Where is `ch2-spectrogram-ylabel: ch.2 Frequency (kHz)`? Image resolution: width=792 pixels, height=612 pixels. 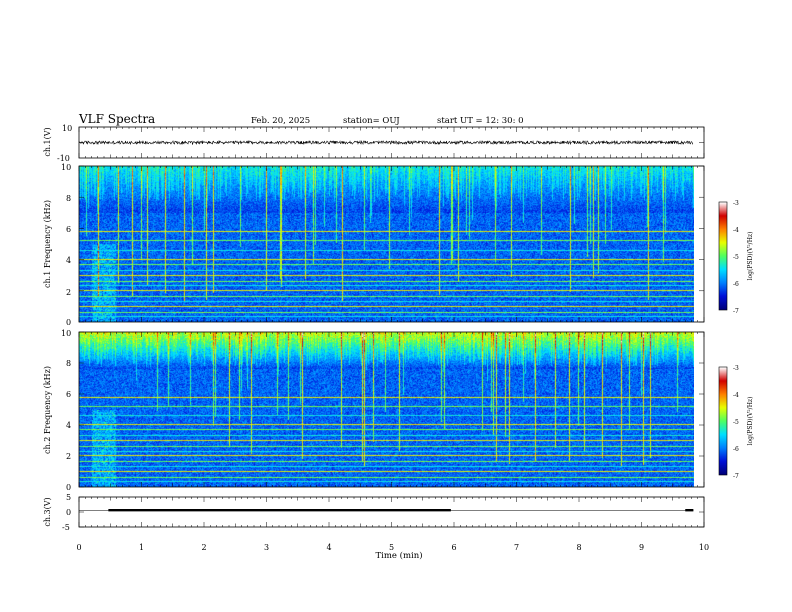
ch2-spectrogram-ylabel: ch.2 Frequency (kHz) is located at coordinates (47, 410).